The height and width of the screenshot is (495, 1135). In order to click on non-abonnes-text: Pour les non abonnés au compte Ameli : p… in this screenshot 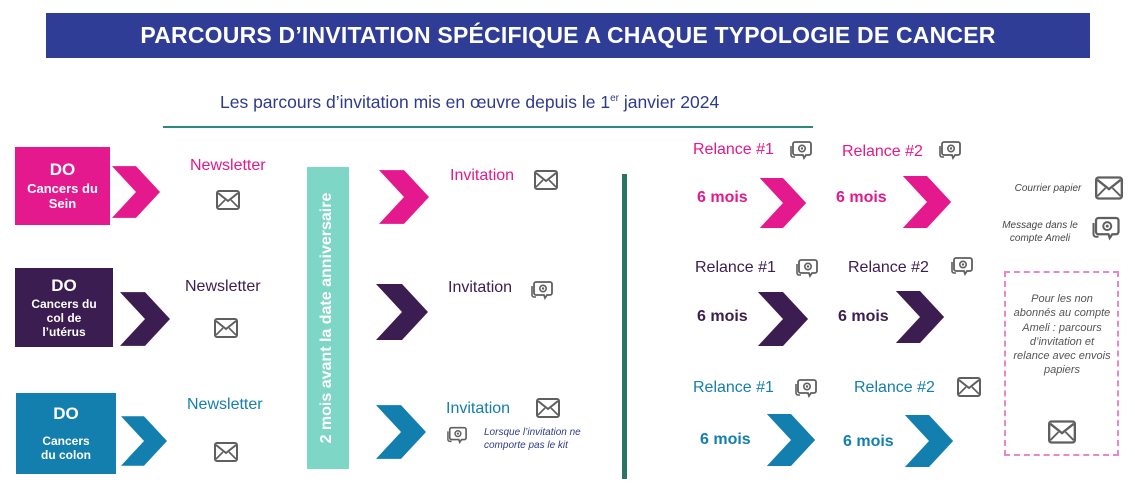, I will do `click(1062, 335)`.